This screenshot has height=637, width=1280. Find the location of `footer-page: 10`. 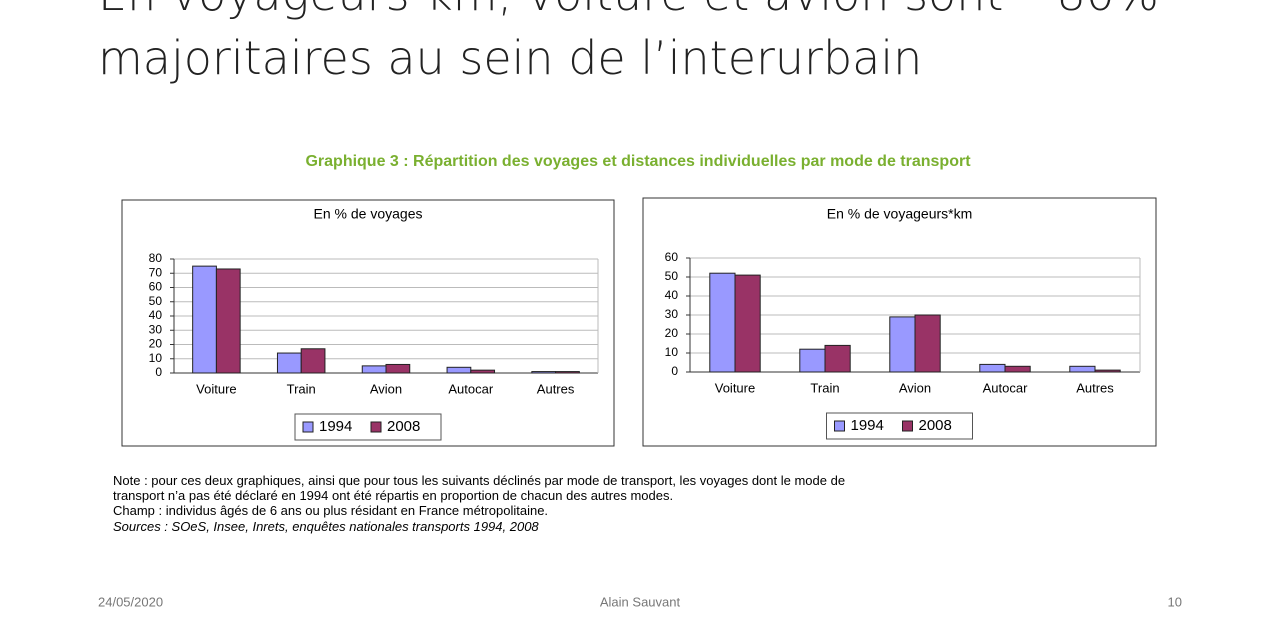

footer-page: 10 is located at coordinates (1175, 601).